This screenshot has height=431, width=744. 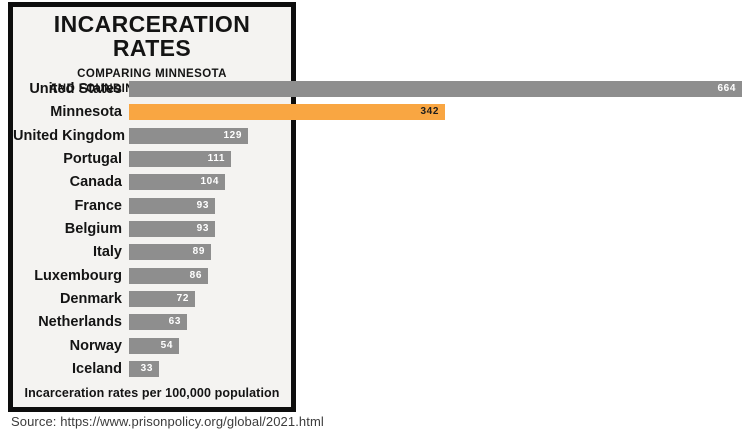 What do you see at coordinates (232, 135) in the screenshot?
I see `value-label: 129` at bounding box center [232, 135].